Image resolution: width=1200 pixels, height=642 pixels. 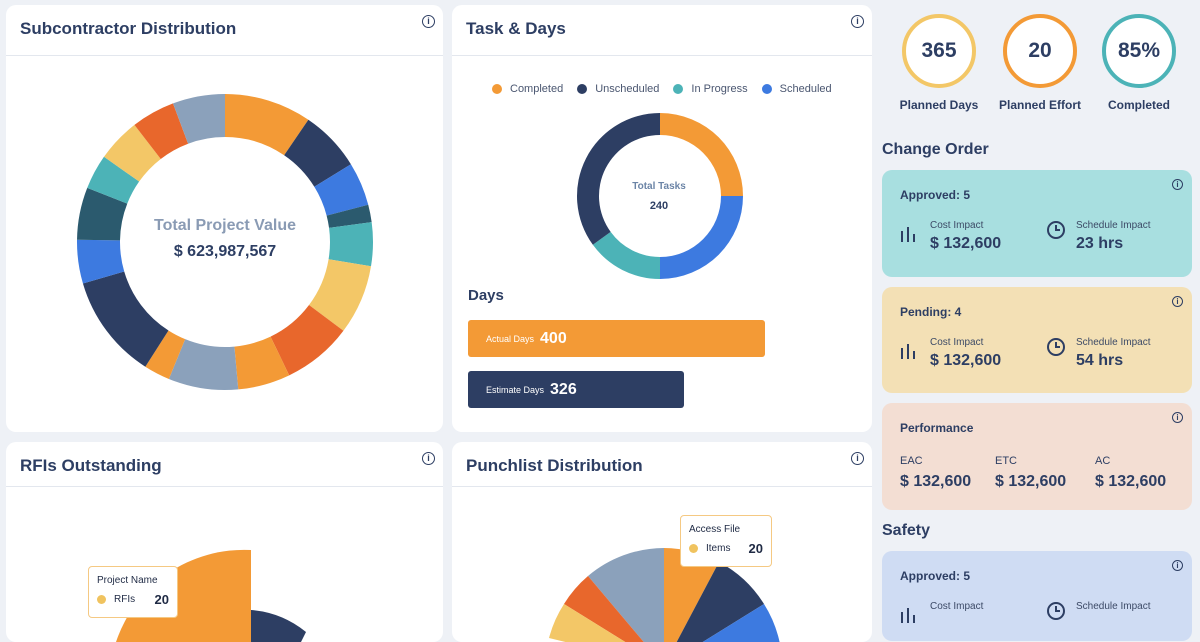 I want to click on punch-slice-orange, so click(x=691, y=595).